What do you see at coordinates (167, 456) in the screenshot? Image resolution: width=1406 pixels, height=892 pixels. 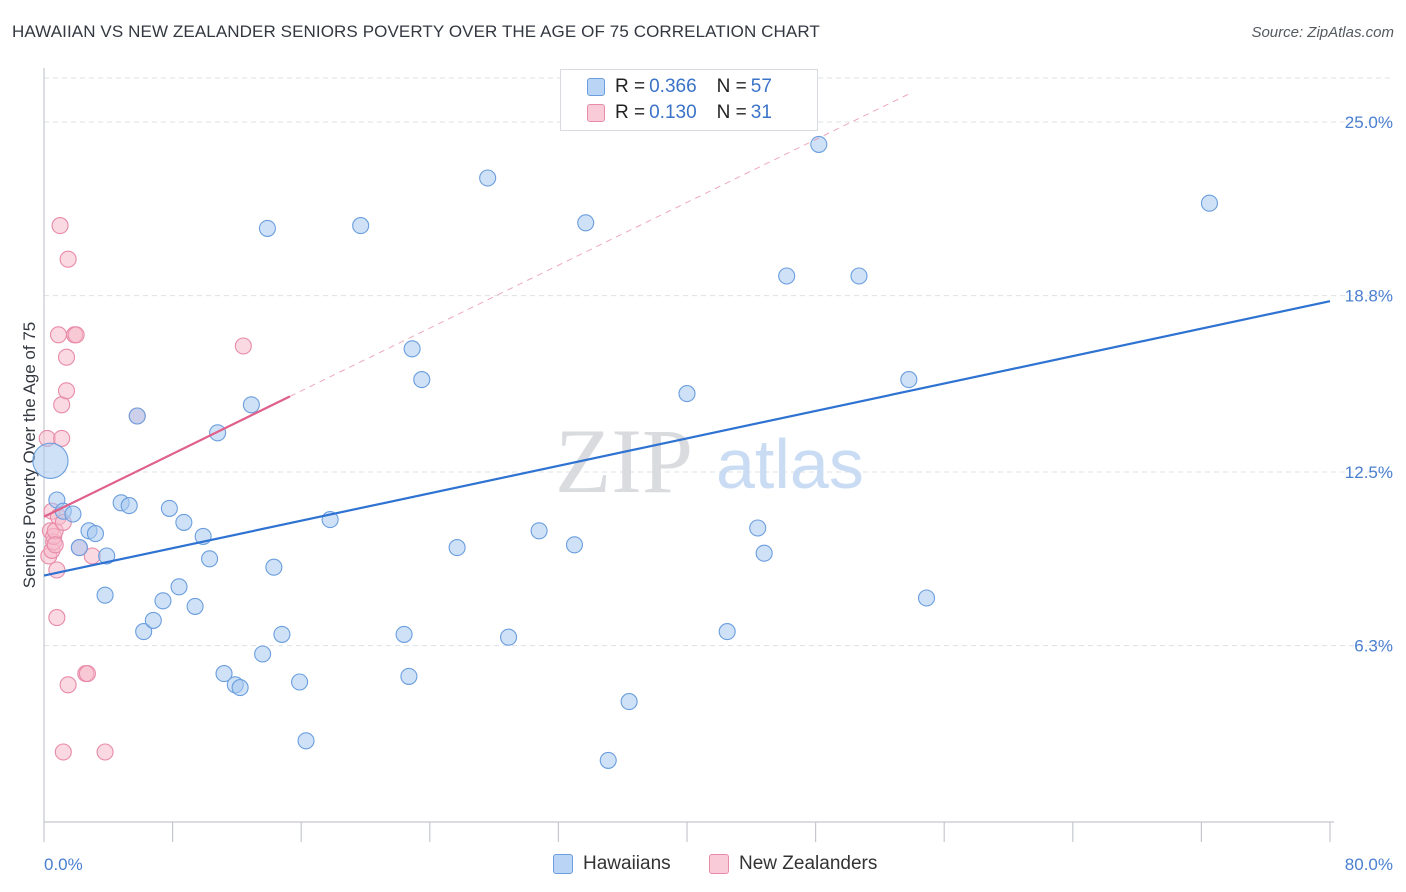 I see `new-zealanders-trend-line` at bounding box center [167, 456].